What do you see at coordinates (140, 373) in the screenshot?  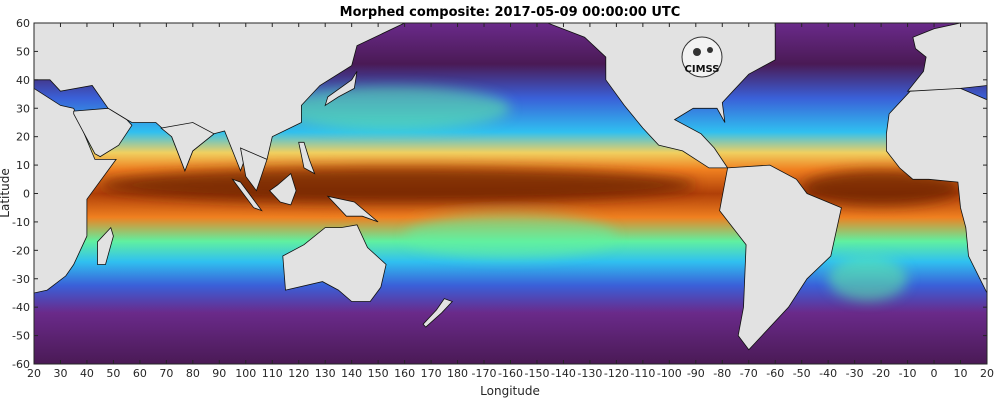 I see `x-tick-label: 60` at bounding box center [140, 373].